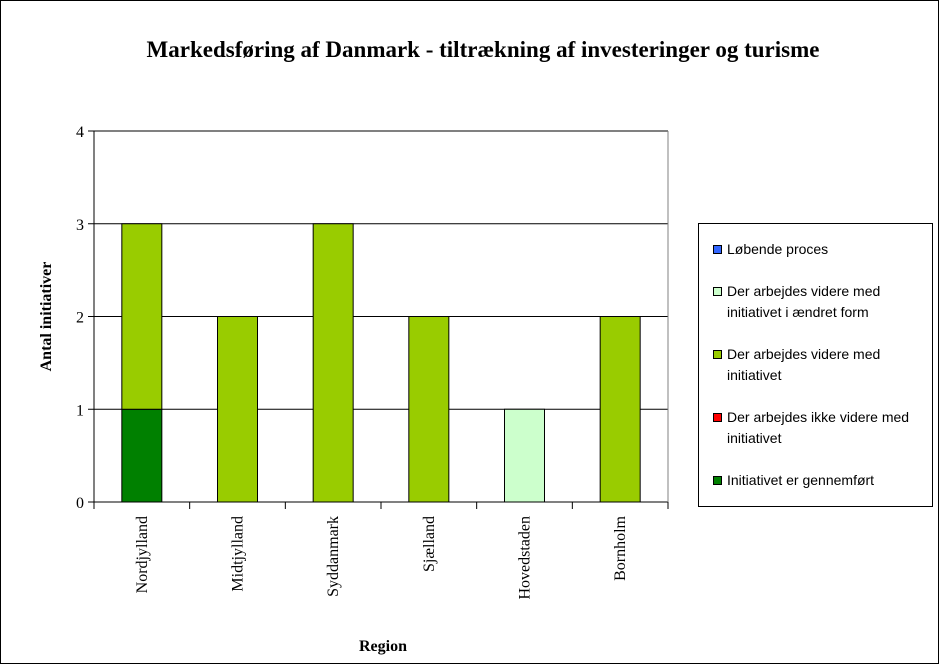  Describe the element at coordinates (80, 132) in the screenshot. I see `y-tick-label: 4` at that location.